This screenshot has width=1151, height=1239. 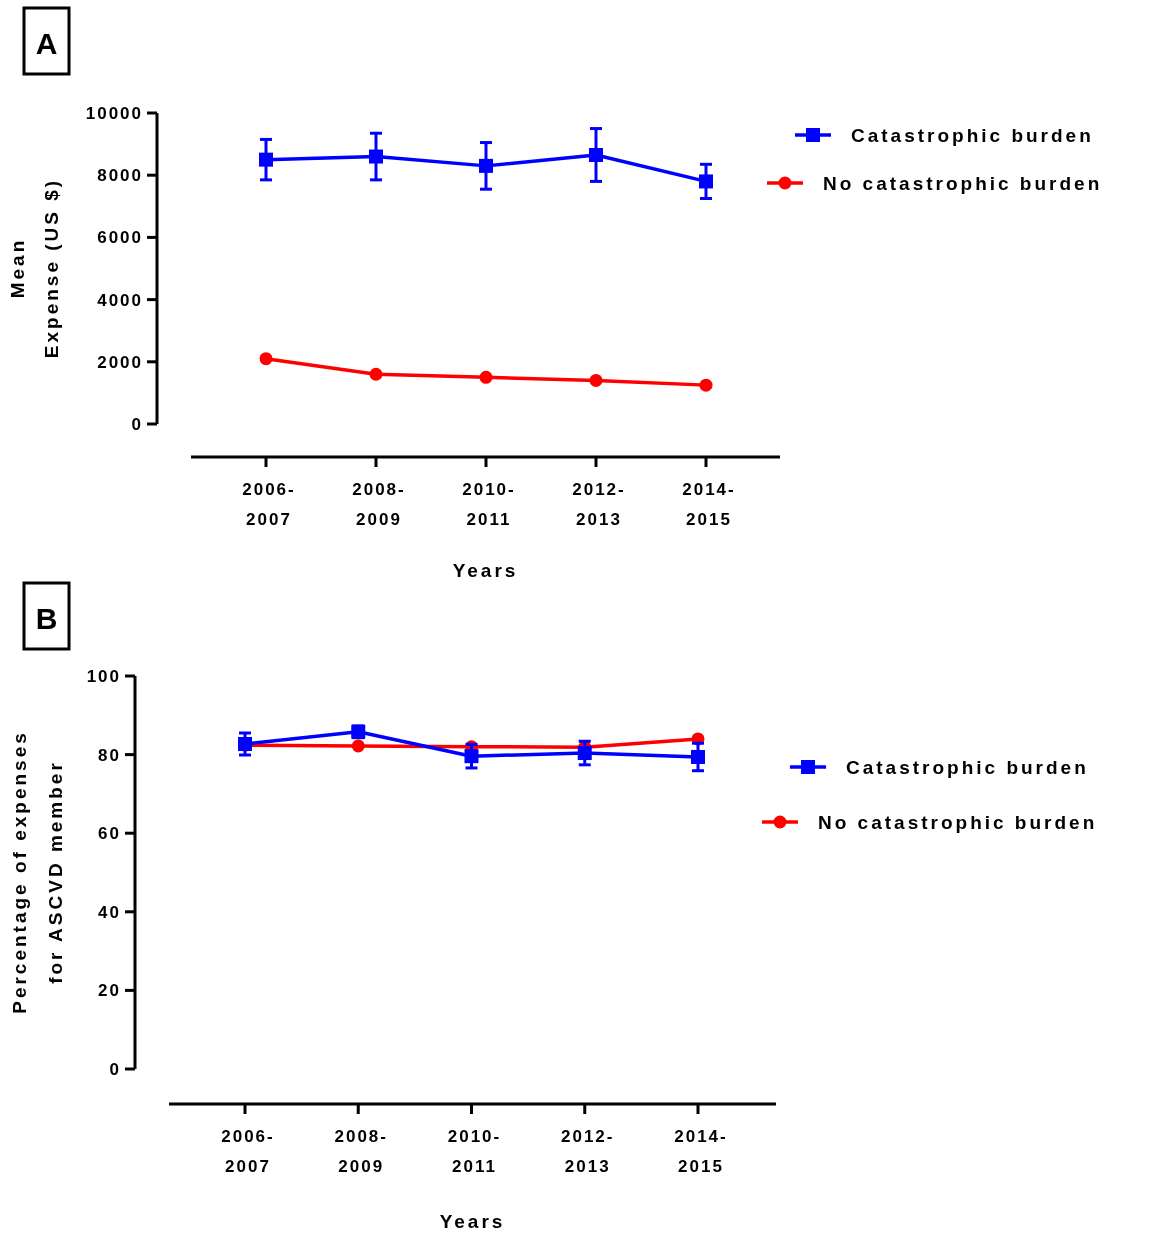 What do you see at coordinates (109, 912) in the screenshot?
I see `y-tick-label: 40` at bounding box center [109, 912].